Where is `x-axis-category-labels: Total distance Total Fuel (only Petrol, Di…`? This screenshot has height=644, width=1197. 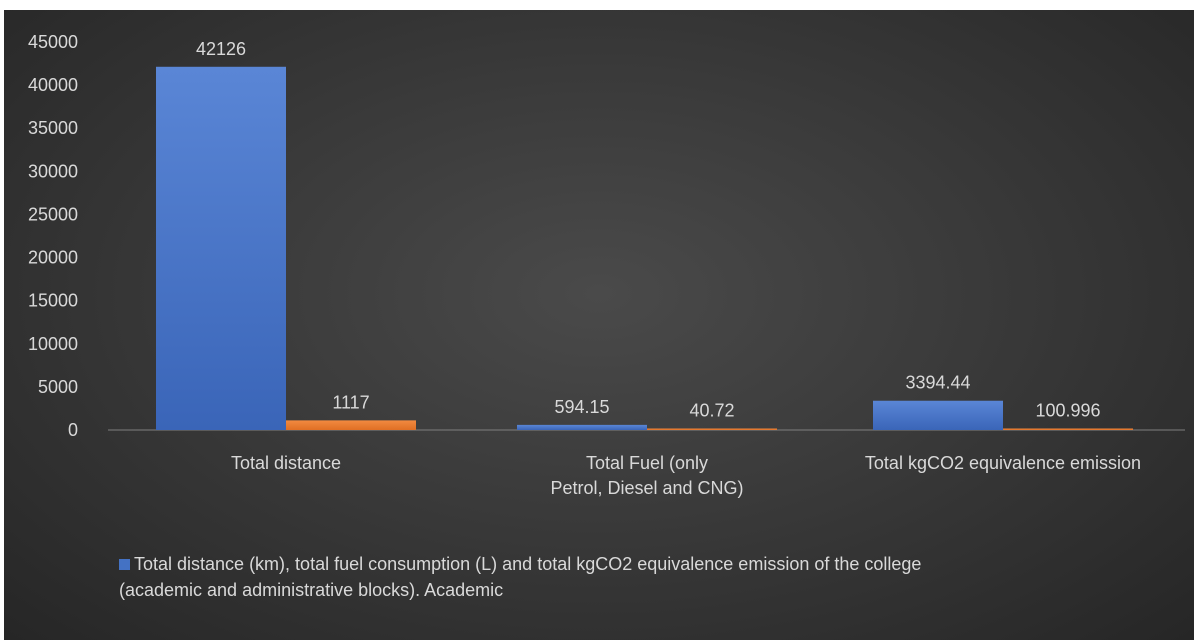 x-axis-category-labels: Total distance Total Fuel (only Petrol, Di… is located at coordinates (686, 475).